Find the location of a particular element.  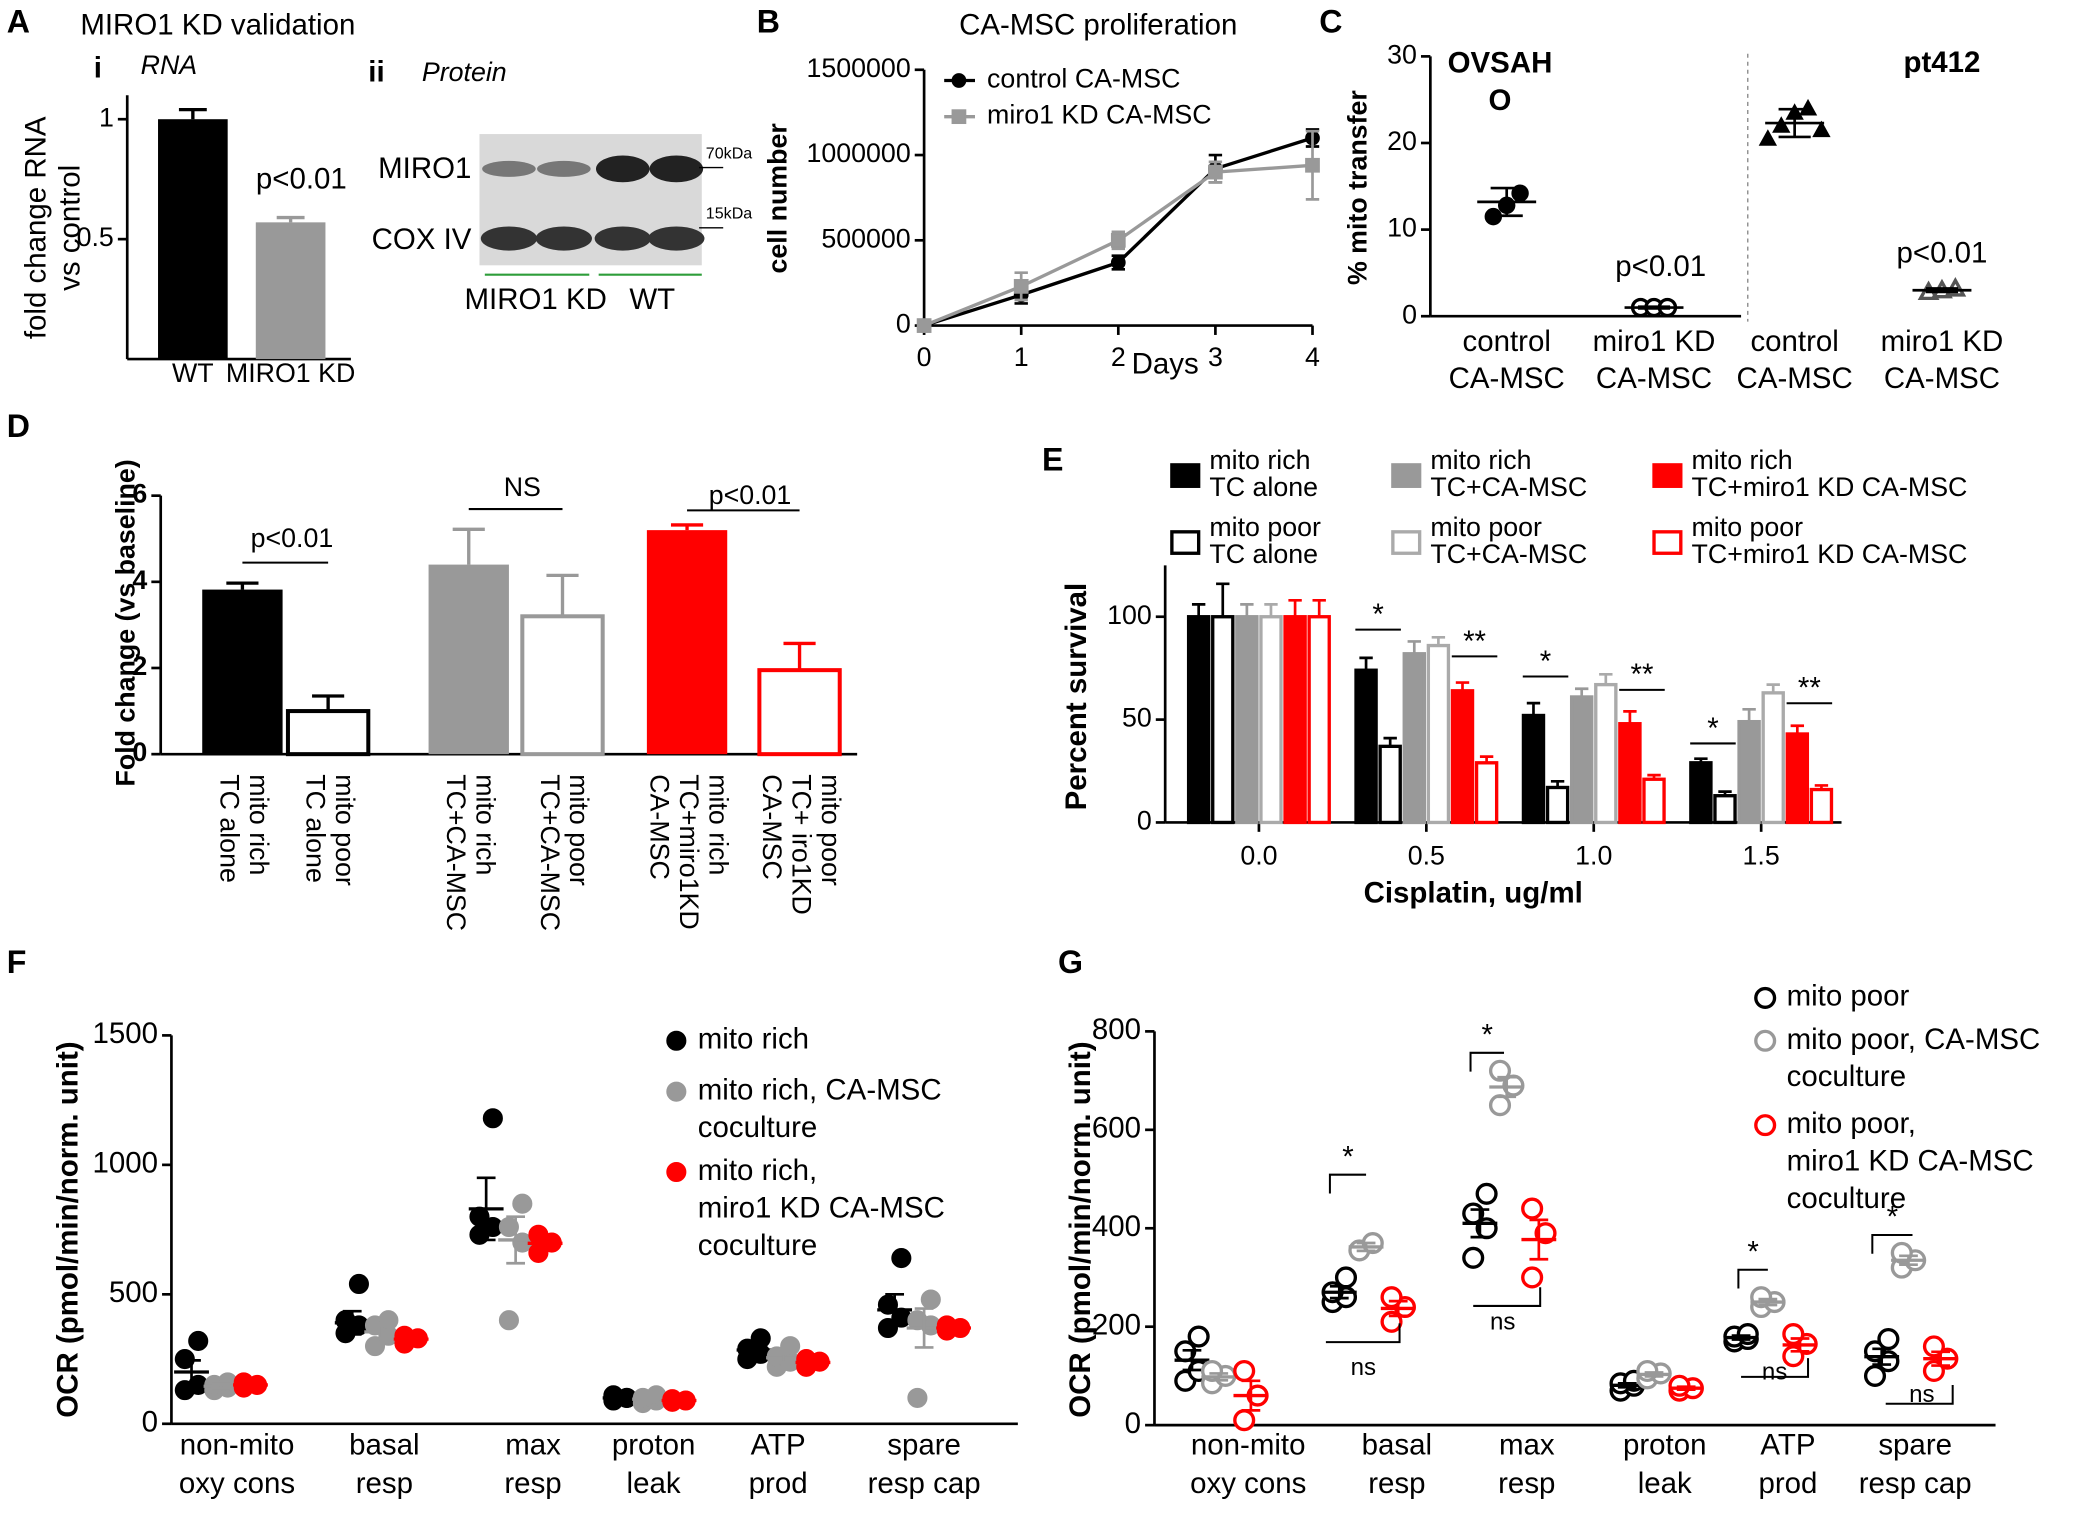

legend-label: mito poor, miro1 KD CA-MSC coculture is located at coordinates (1910, 1161).